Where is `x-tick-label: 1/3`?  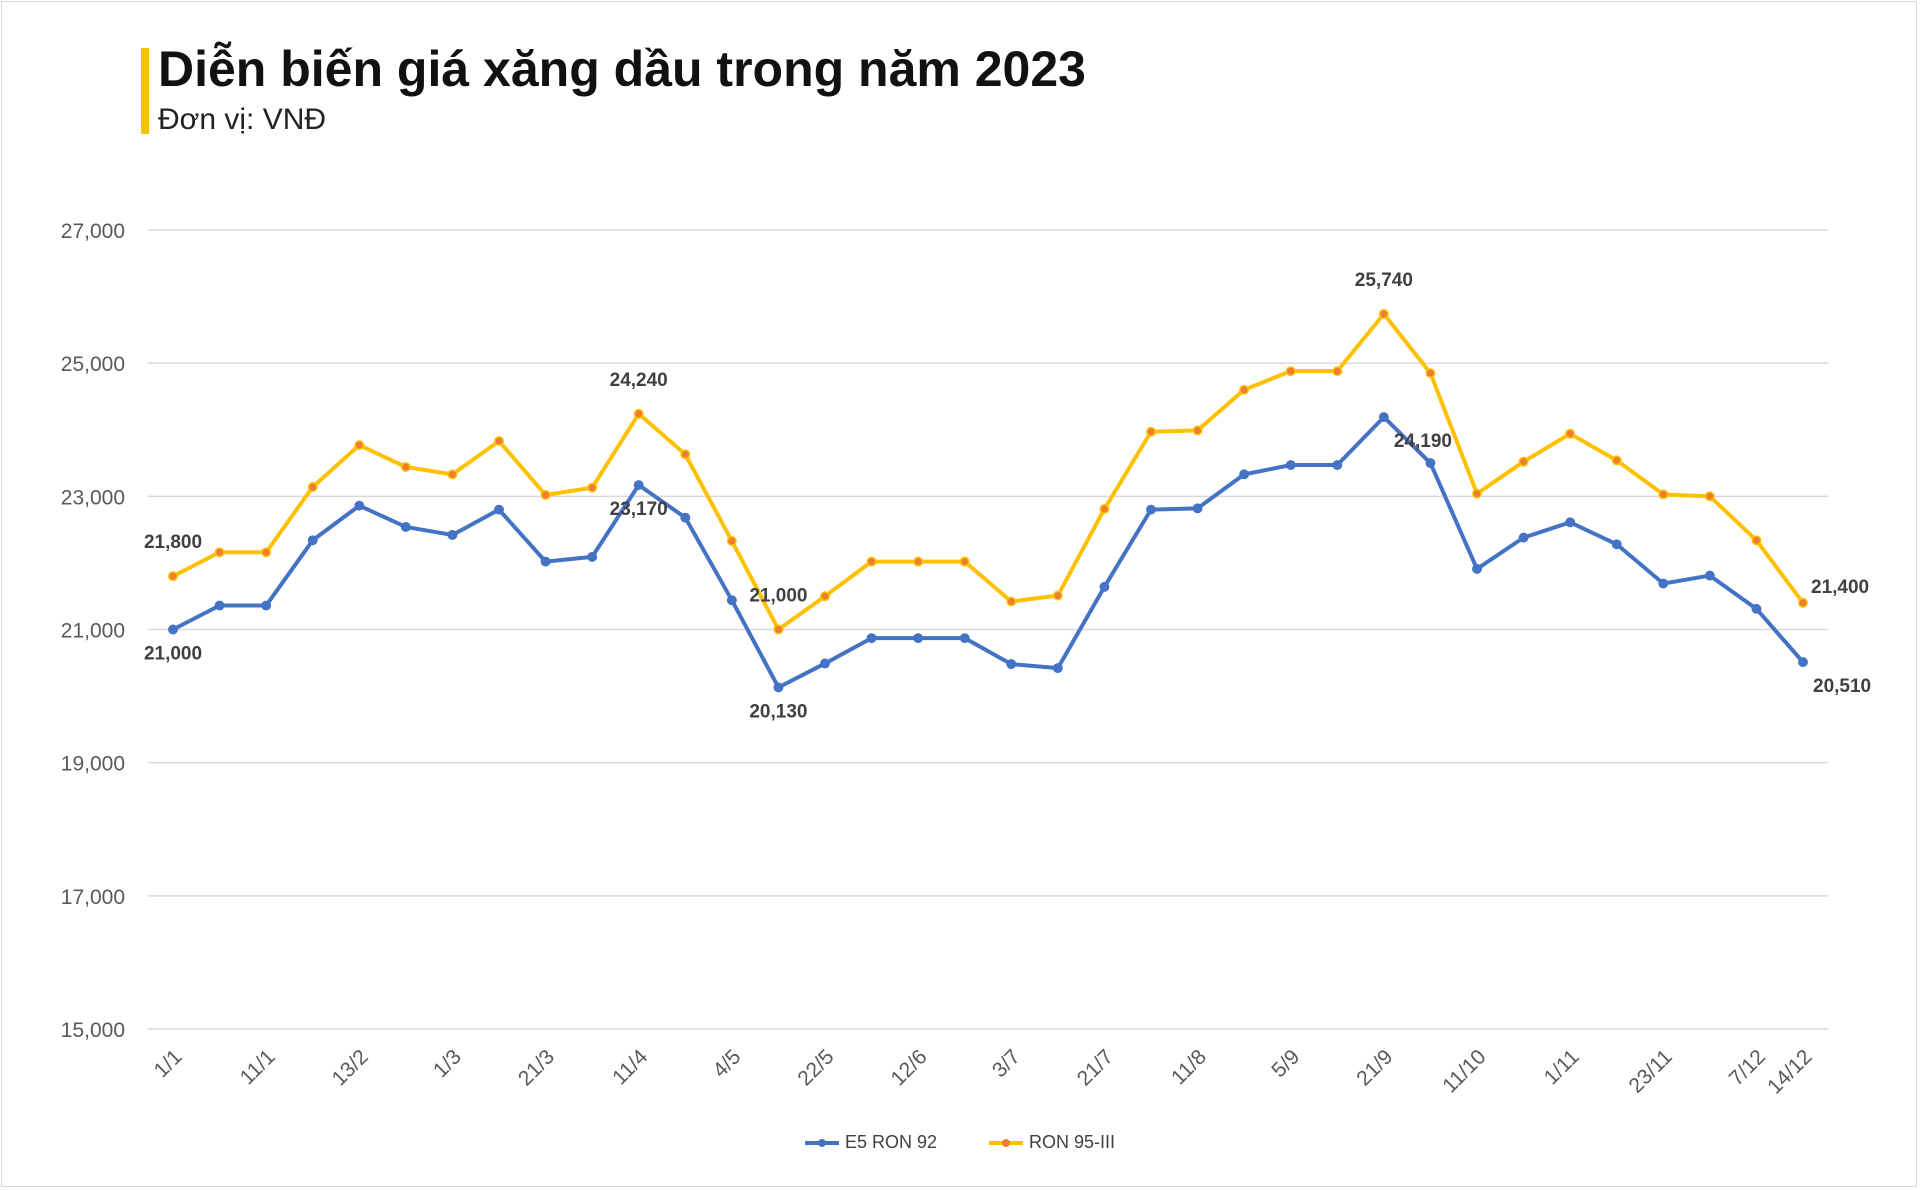
x-tick-label: 1/3 is located at coordinates (447, 1063).